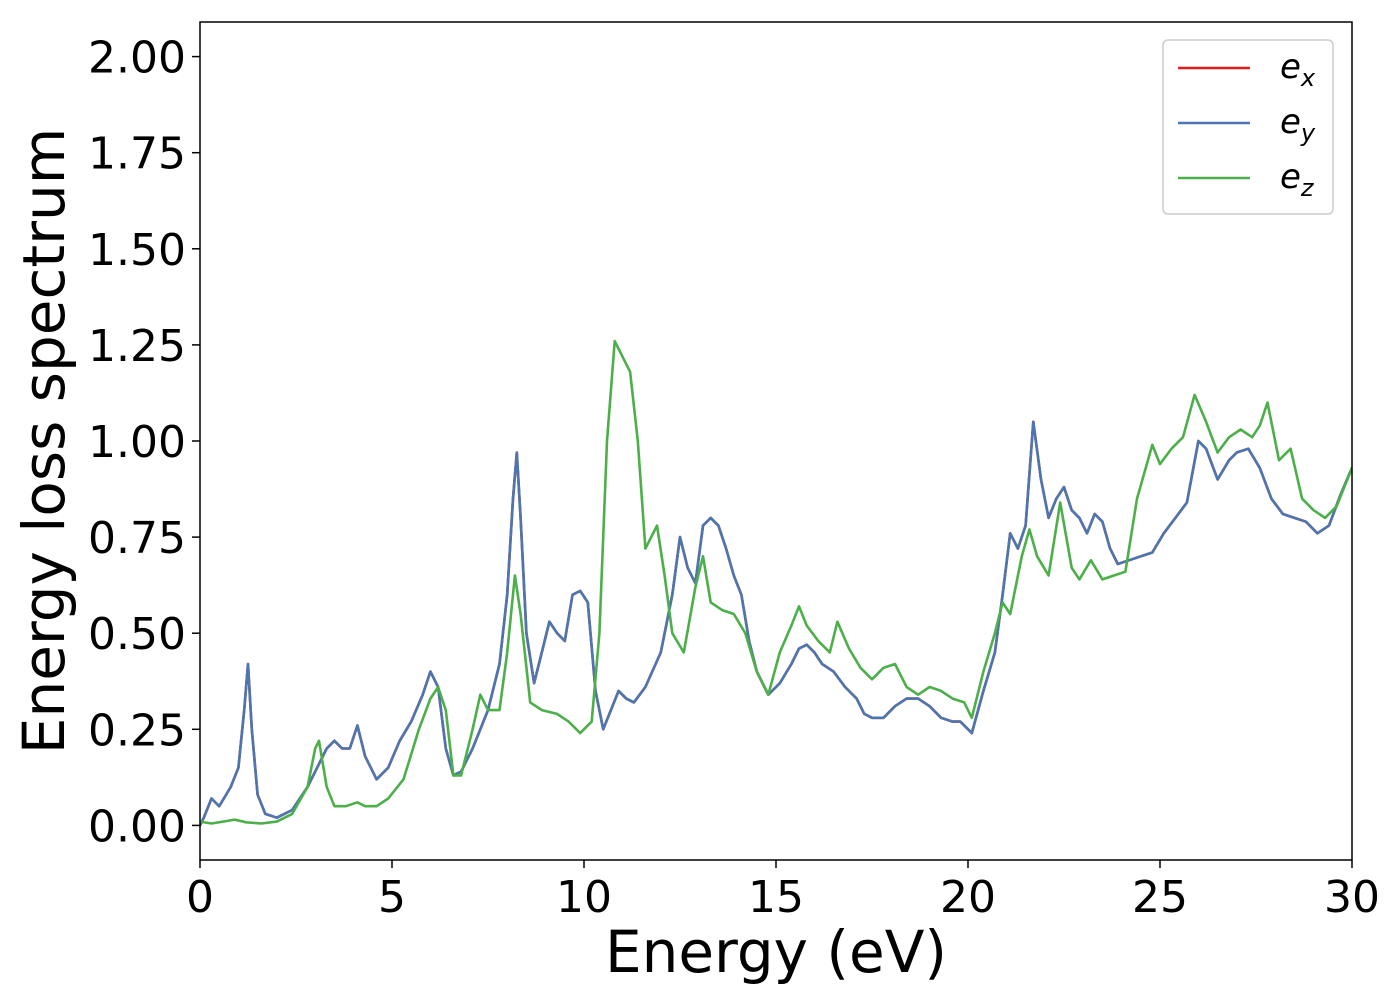 The height and width of the screenshot is (1000, 1400). What do you see at coordinates (137, 250) in the screenshot?
I see `y-tick-label: 1.50` at bounding box center [137, 250].